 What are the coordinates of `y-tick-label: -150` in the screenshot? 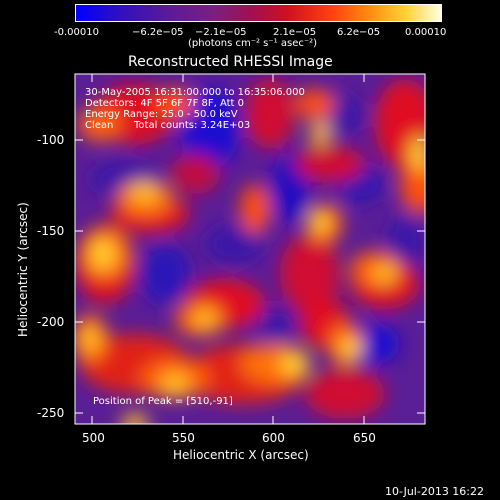 It's located at (51, 231).